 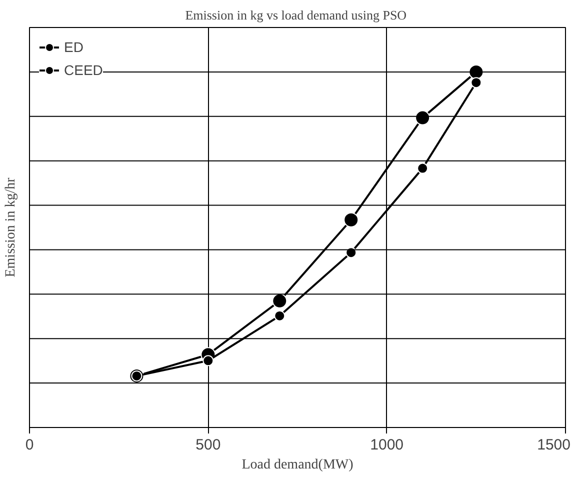 What do you see at coordinates (554, 445) in the screenshot?
I see `x-tick-label: 1500` at bounding box center [554, 445].